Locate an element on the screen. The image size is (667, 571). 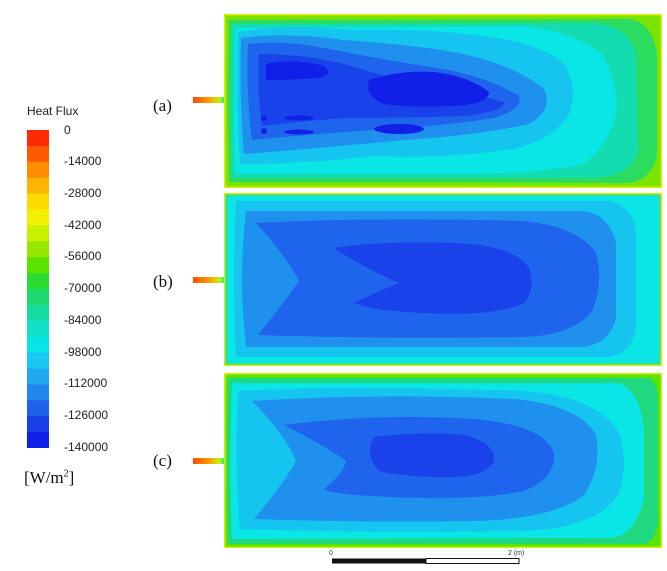
tick-label: -42000 is located at coordinates (83, 225).